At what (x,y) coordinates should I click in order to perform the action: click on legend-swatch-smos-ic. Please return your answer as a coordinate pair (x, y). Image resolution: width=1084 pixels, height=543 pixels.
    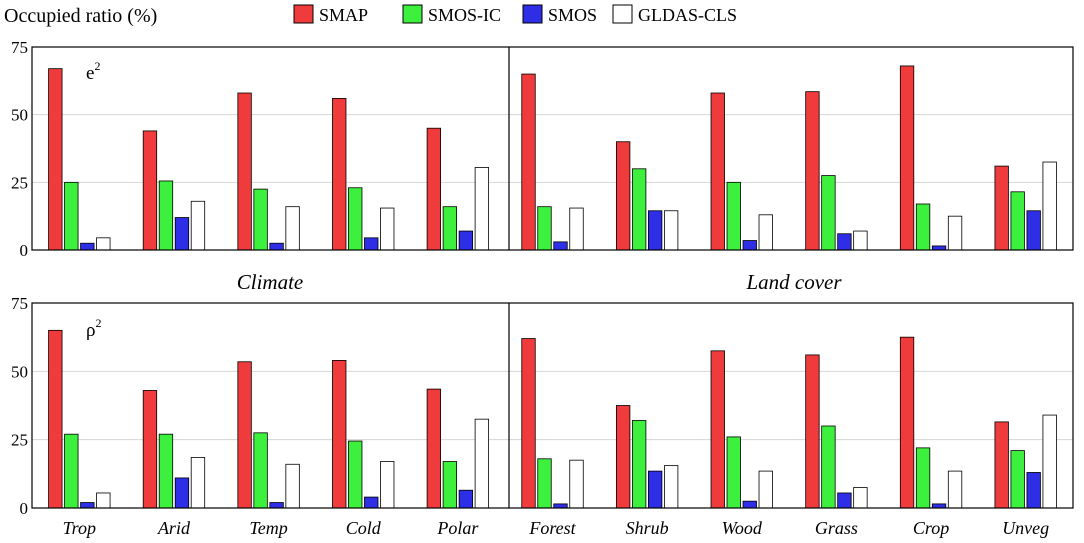
    Looking at the image, I should click on (412, 14).